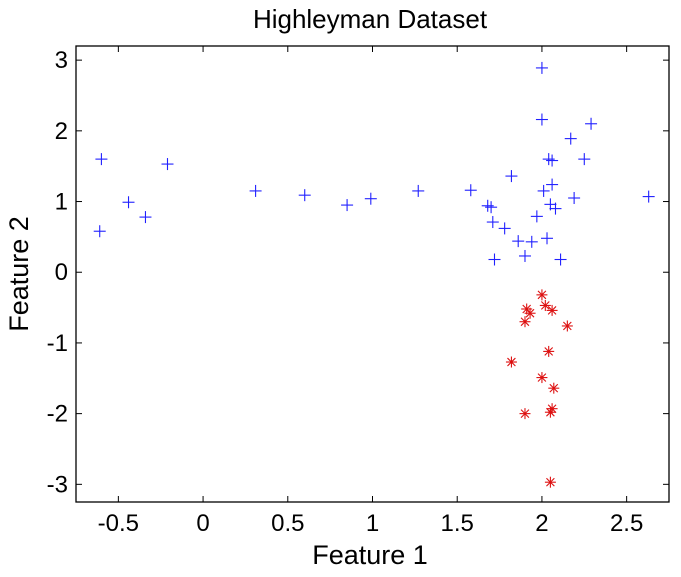 This screenshot has width=681, height=577. What do you see at coordinates (202, 523) in the screenshot?
I see `x-tick-label: 0` at bounding box center [202, 523].